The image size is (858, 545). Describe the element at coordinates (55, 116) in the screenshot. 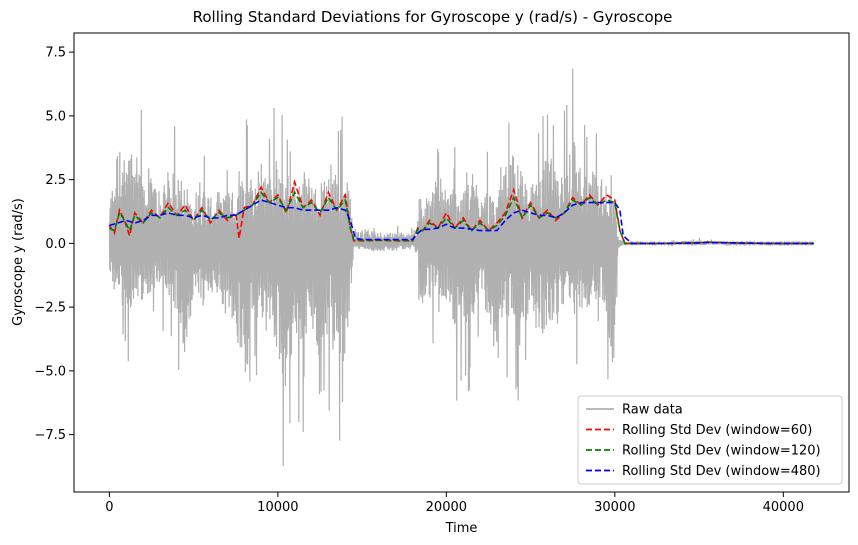

I see `y-tick-label: 5.0` at that location.